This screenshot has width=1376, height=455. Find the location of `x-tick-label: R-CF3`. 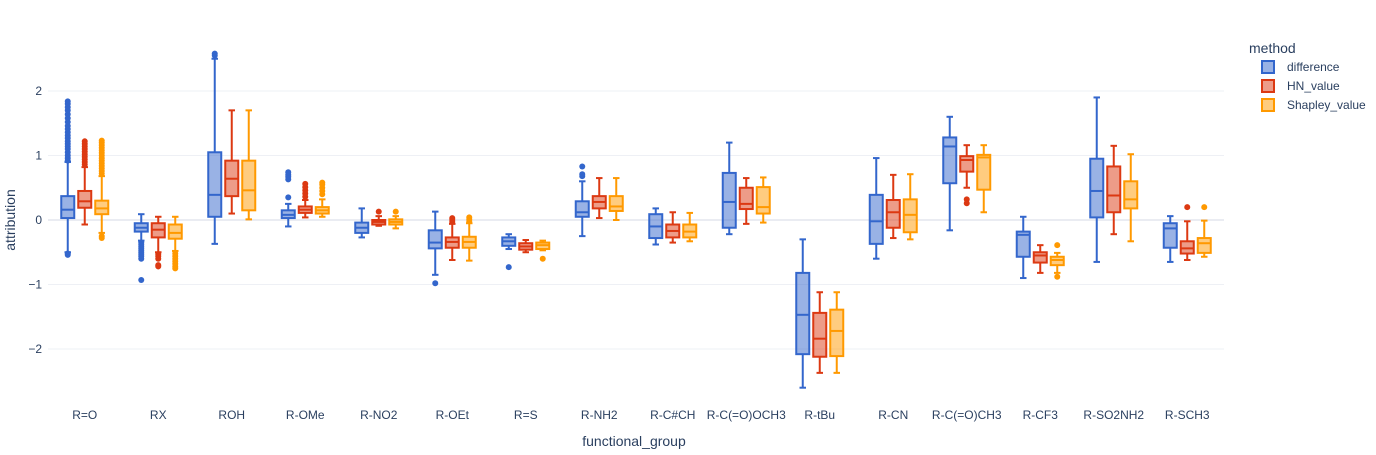

x-tick-label: R-CF3 is located at coordinates (1041, 415).